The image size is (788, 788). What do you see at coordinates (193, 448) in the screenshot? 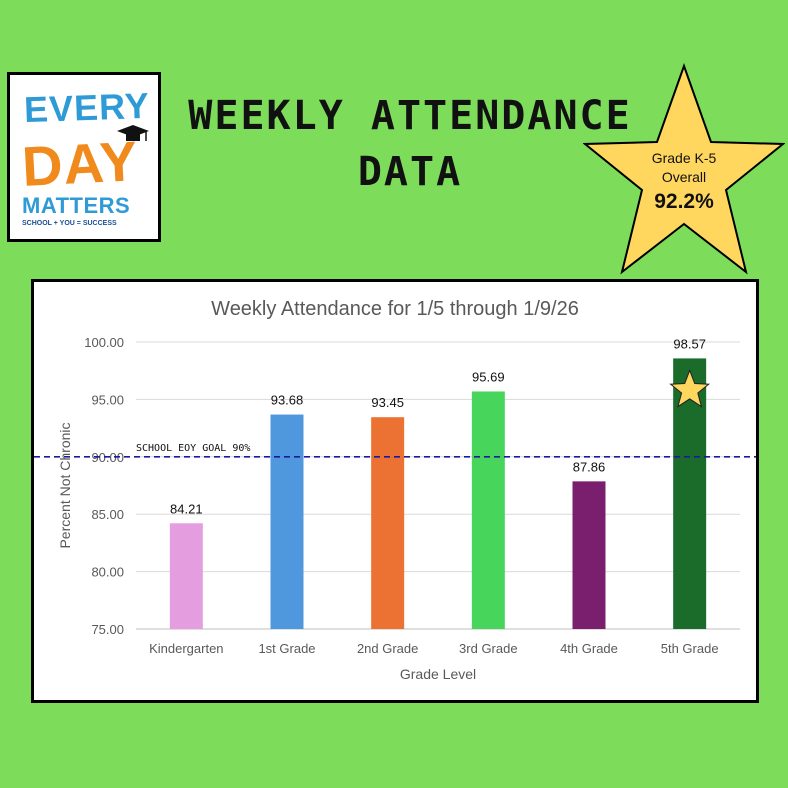
I see `goal-line-label: SCHOOL EOY GOAL 90%` at bounding box center [193, 448].